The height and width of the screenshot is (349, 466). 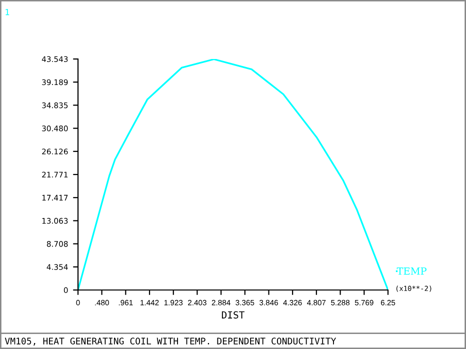 I want to click on text: 1, so click(x=8, y=12).